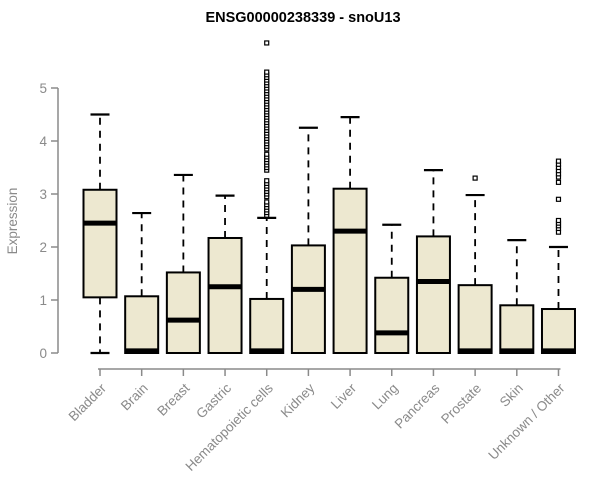 This screenshot has width=600, height=500. Describe the element at coordinates (43, 141) in the screenshot. I see `y-tick-label: 4` at that location.